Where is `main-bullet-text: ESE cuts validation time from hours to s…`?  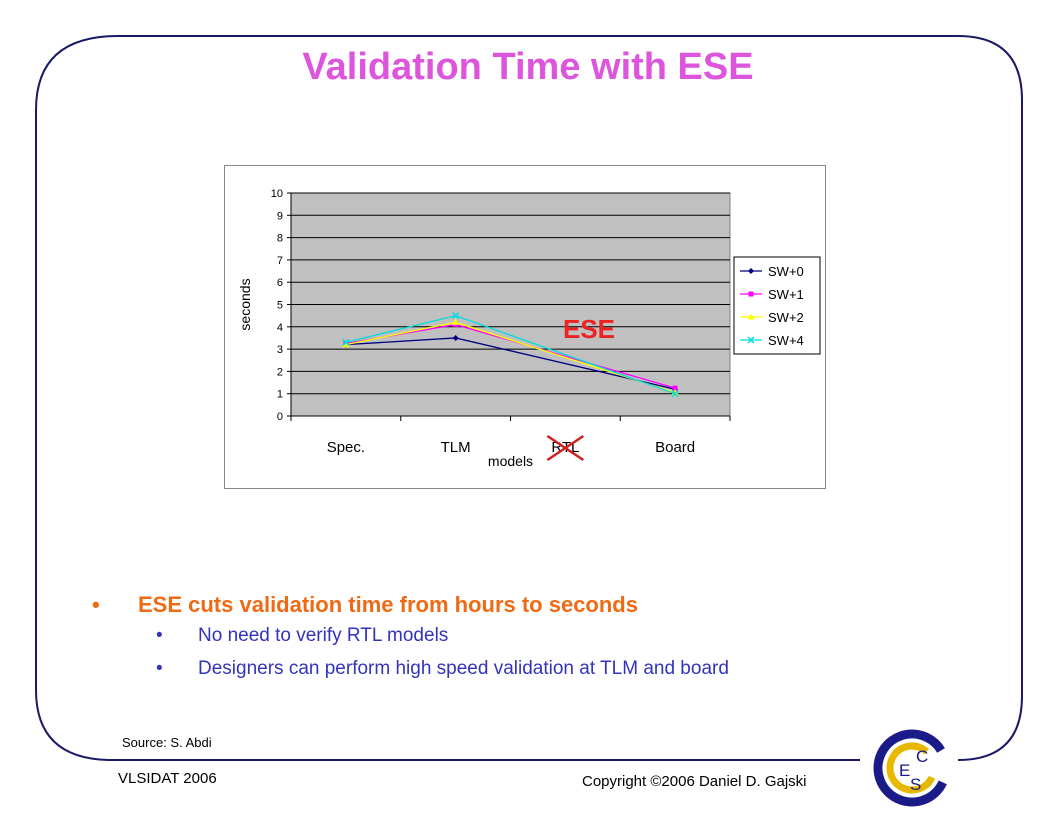 main-bullet-text: ESE cuts validation time from hours to s… is located at coordinates (388, 604).